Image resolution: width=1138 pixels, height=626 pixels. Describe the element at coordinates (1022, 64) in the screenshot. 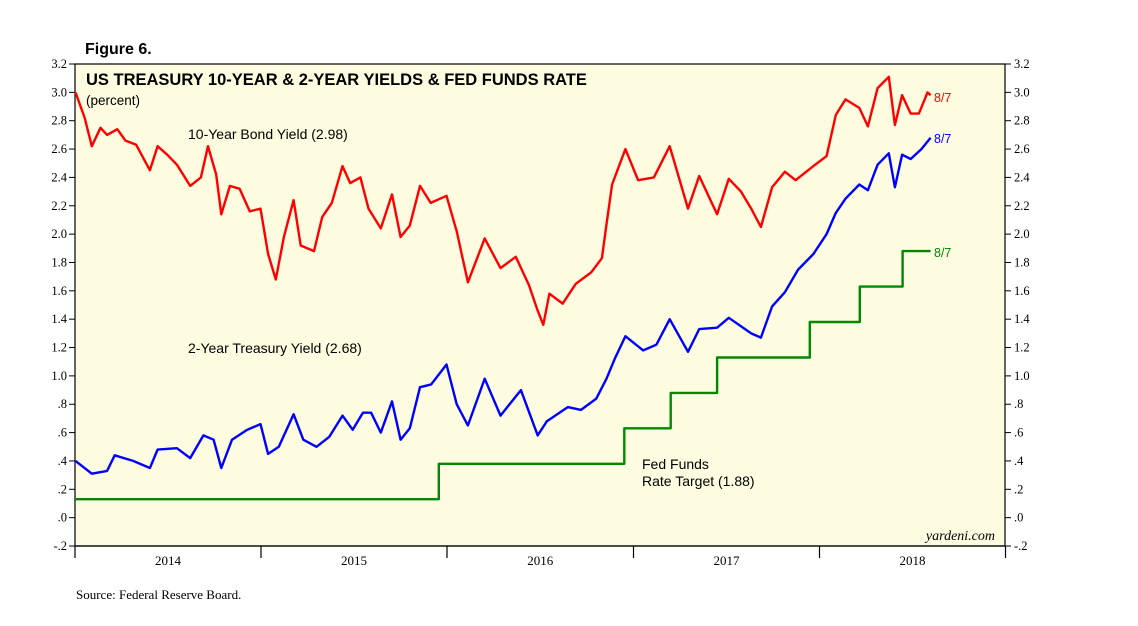

I see `y-tick-label-right: 3.2` at that location.